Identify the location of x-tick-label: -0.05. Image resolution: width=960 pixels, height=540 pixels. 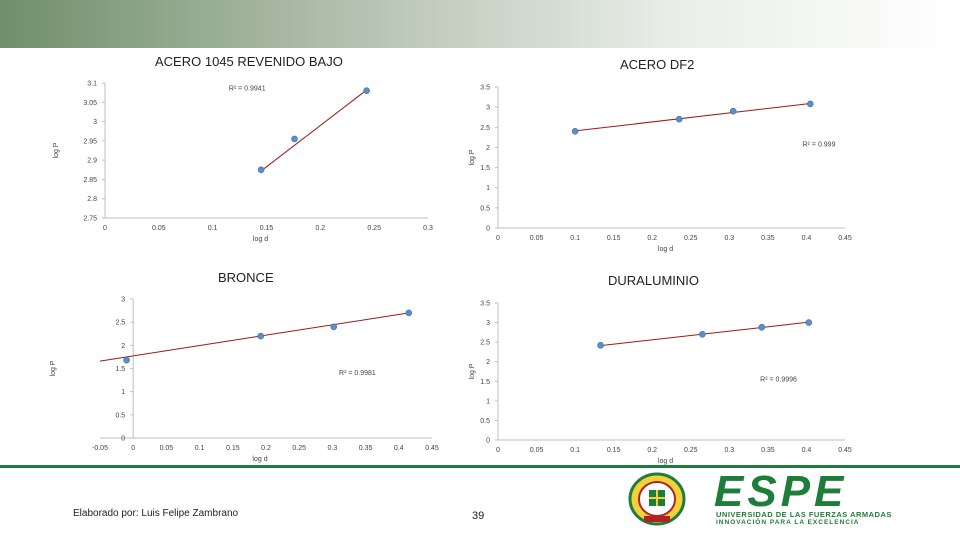
(100, 448).